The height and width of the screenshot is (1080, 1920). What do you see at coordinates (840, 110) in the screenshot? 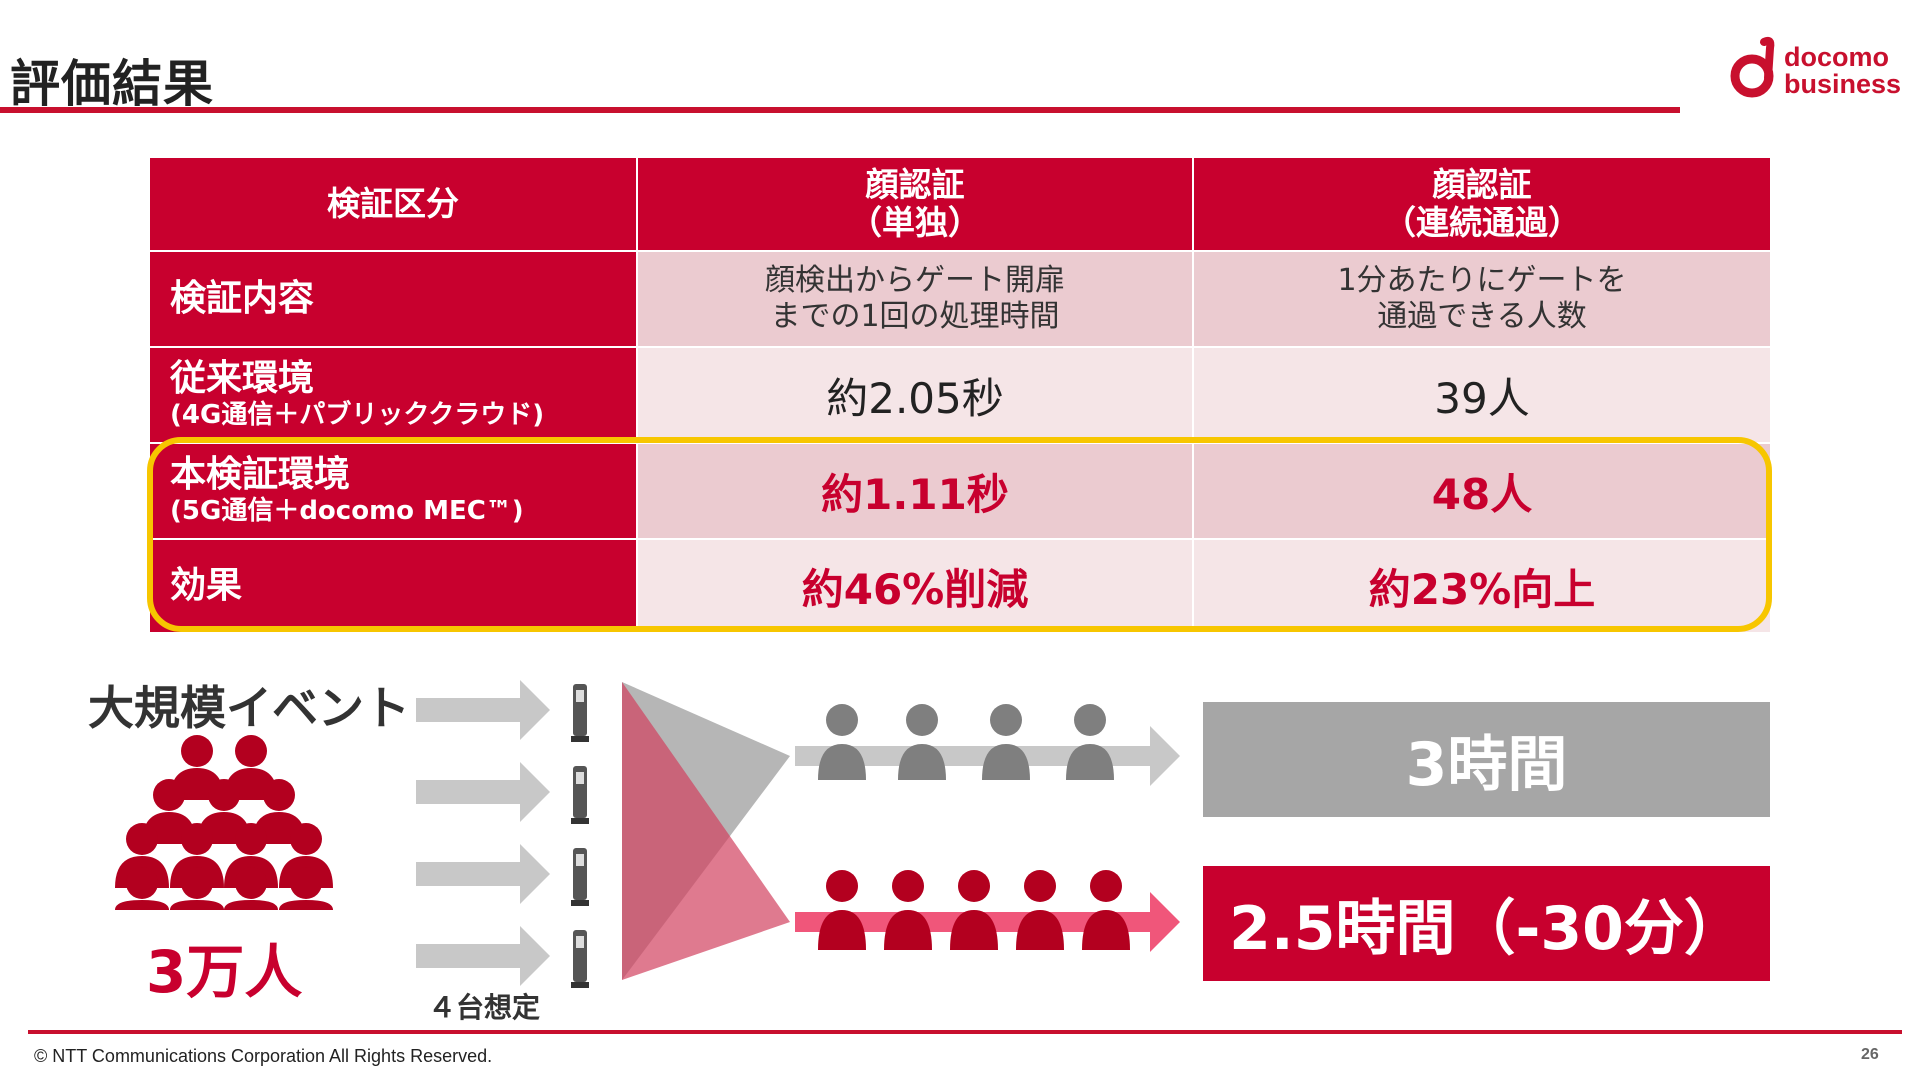
I see `title-divider` at bounding box center [840, 110].